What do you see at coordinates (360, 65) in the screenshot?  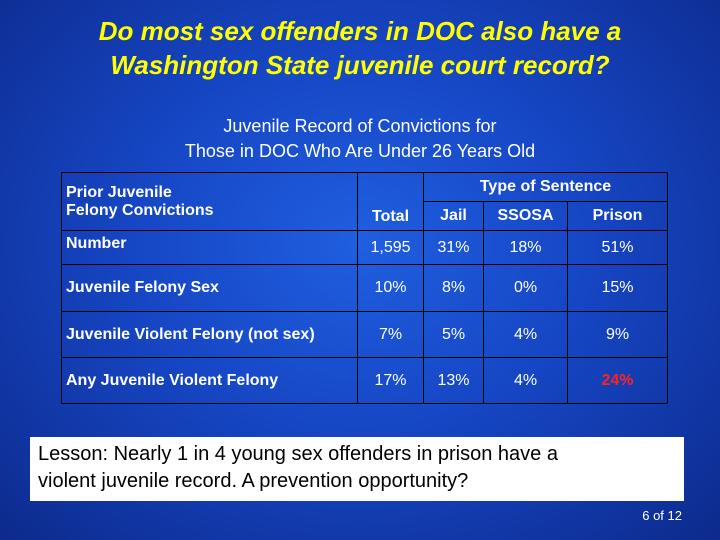 I see `title-line-2: Washington State juvenile court record?` at bounding box center [360, 65].